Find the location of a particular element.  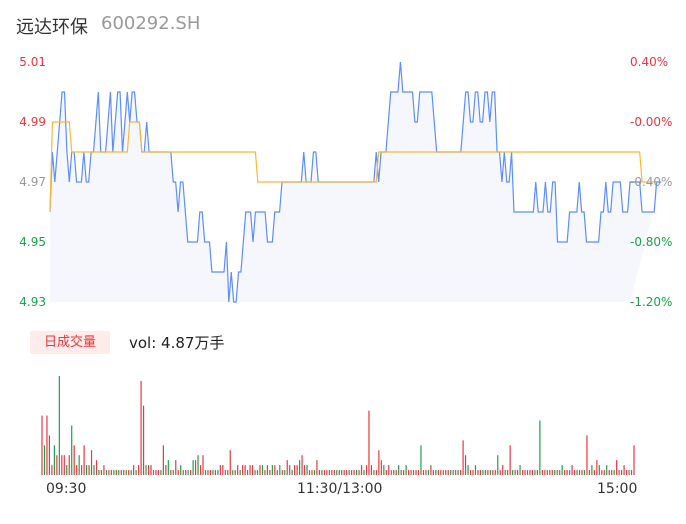

volume-badge: 日成交量 is located at coordinates (70, 342).